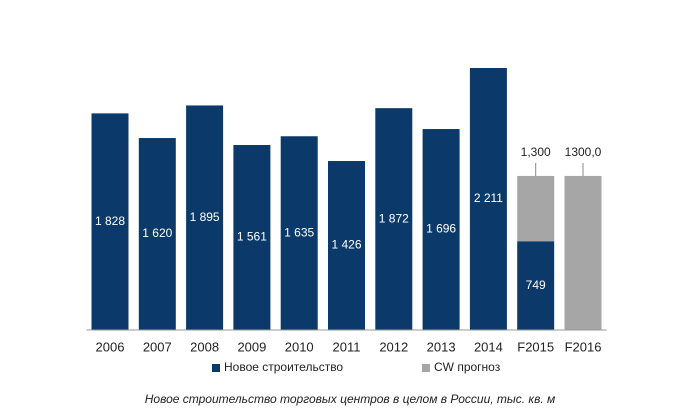 Image resolution: width=700 pixels, height=412 pixels. I want to click on x-tick-label: 2012, so click(393, 346).